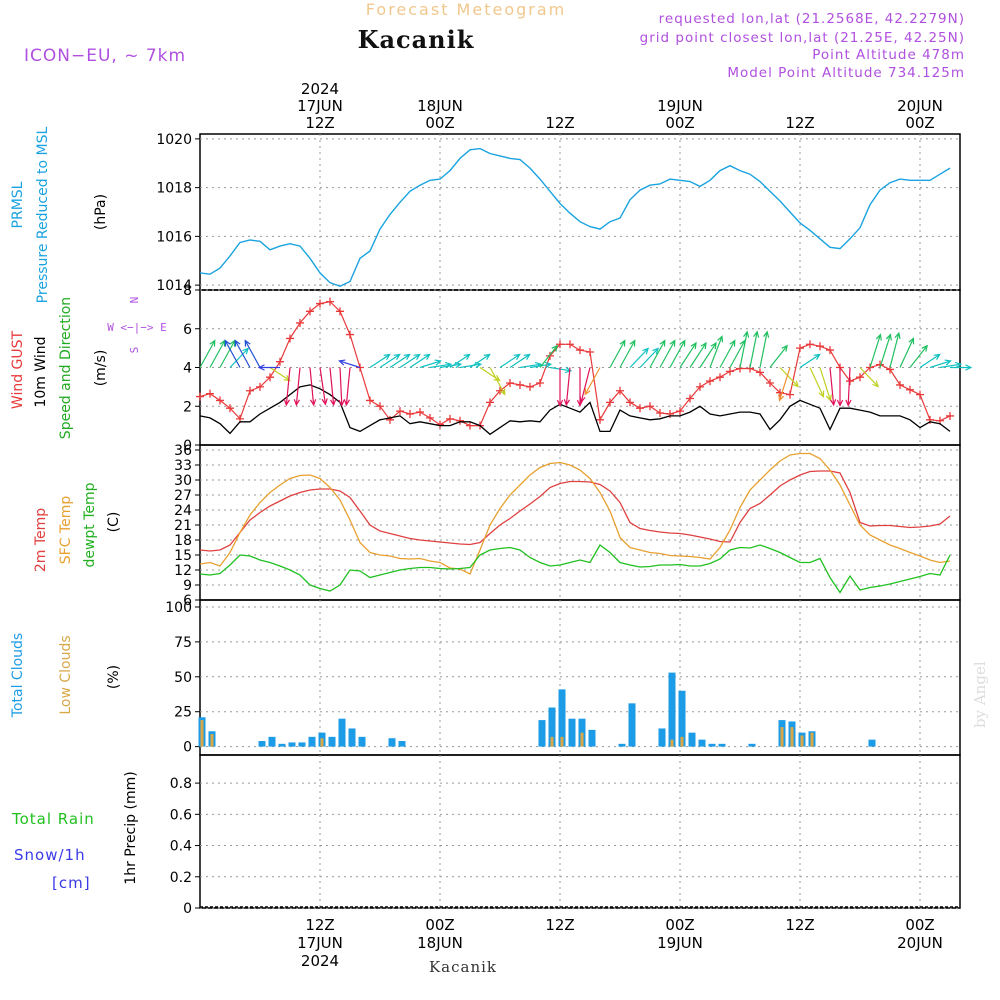 This screenshot has height=1000, width=1000. Describe the element at coordinates (575, 363) in the screenshot. I see `gust-line` at that location.